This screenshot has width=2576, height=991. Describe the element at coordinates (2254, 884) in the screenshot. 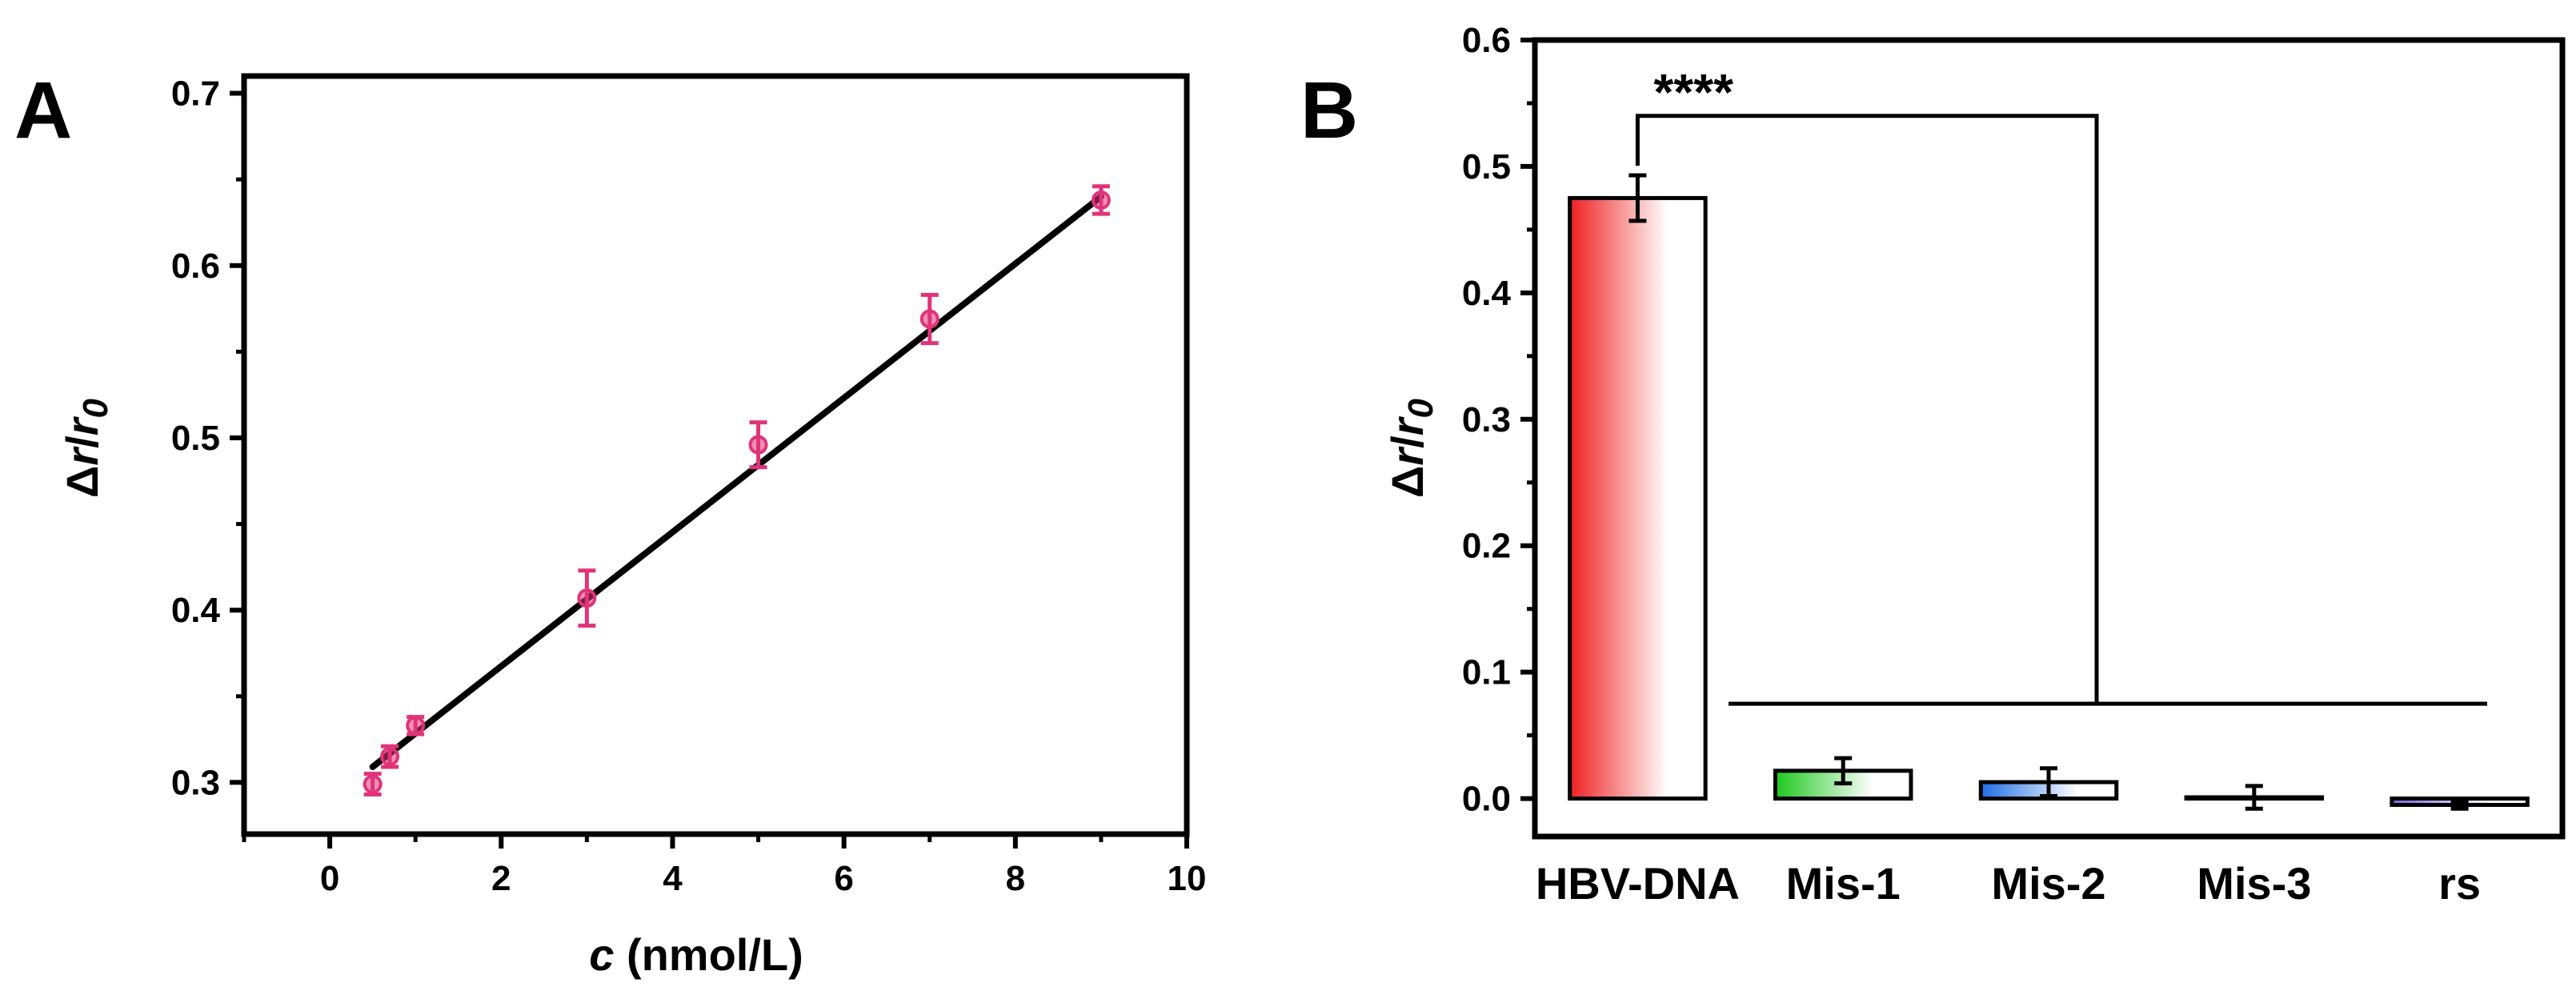

I see `panel-b-category-label: Mis-3` at that location.